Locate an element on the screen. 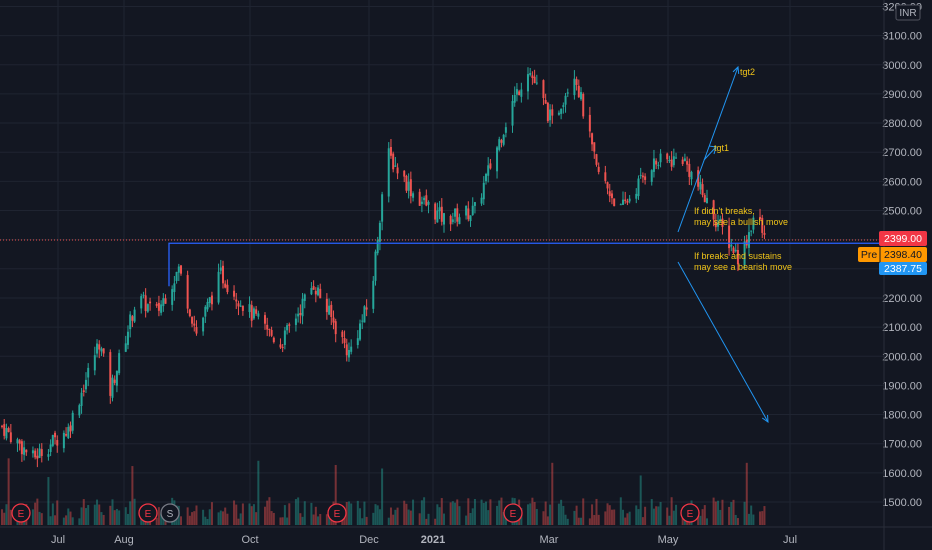  currency-label-text: INR is located at coordinates (907, 13).